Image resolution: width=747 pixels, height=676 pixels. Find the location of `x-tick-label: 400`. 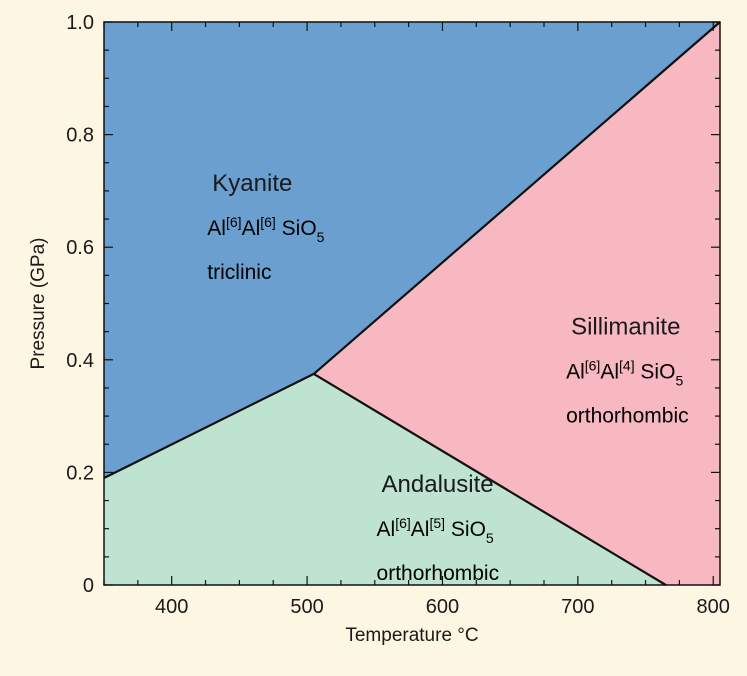

x-tick-label: 400 is located at coordinates (171, 607).